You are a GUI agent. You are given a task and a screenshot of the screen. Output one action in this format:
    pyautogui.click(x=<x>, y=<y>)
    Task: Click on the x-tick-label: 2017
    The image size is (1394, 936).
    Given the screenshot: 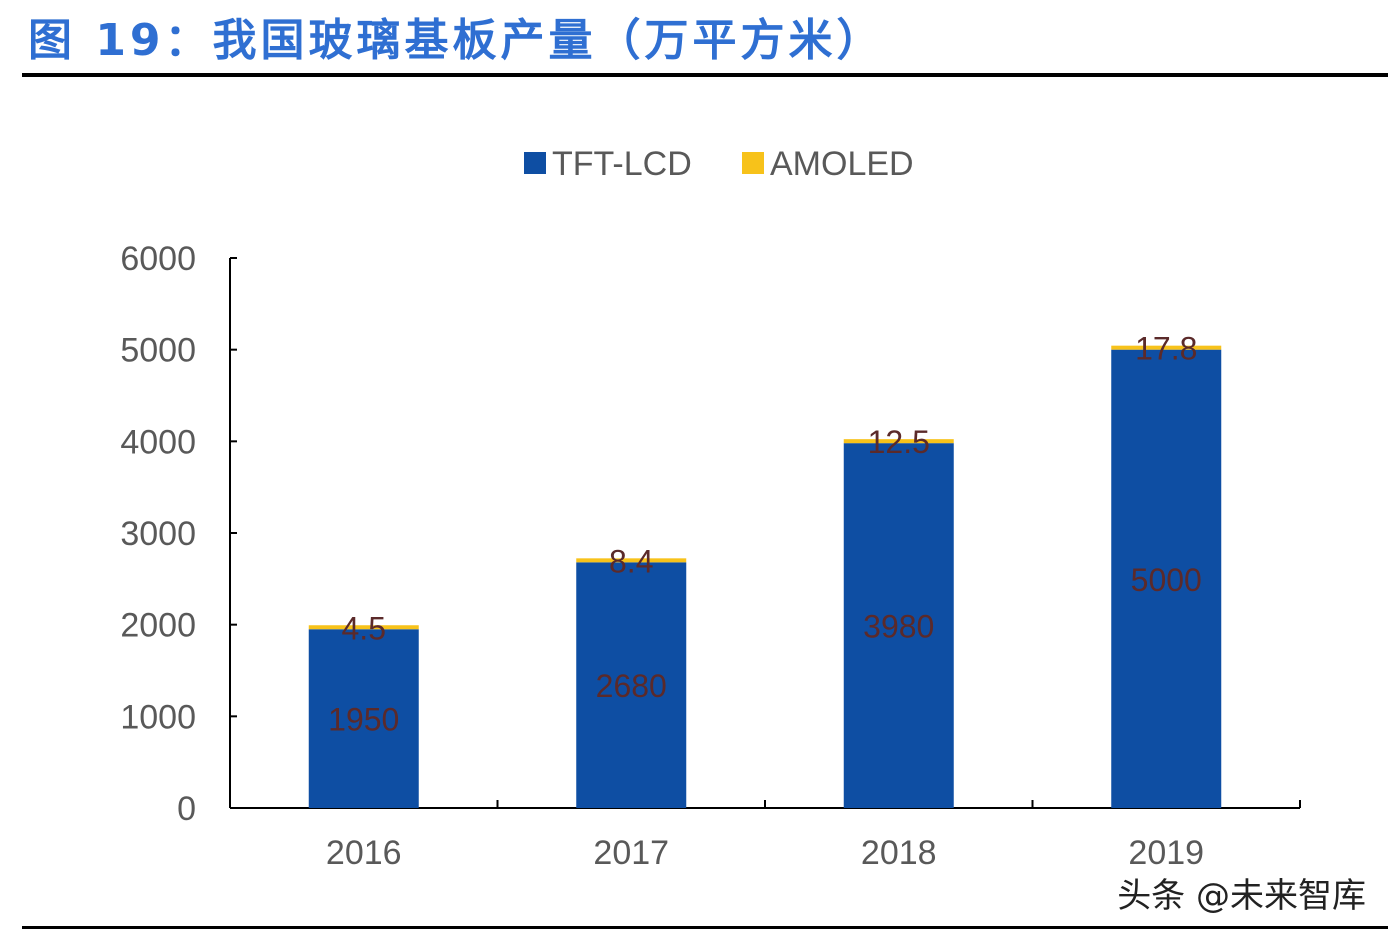 What is the action you would take?
    pyautogui.click(x=631, y=853)
    